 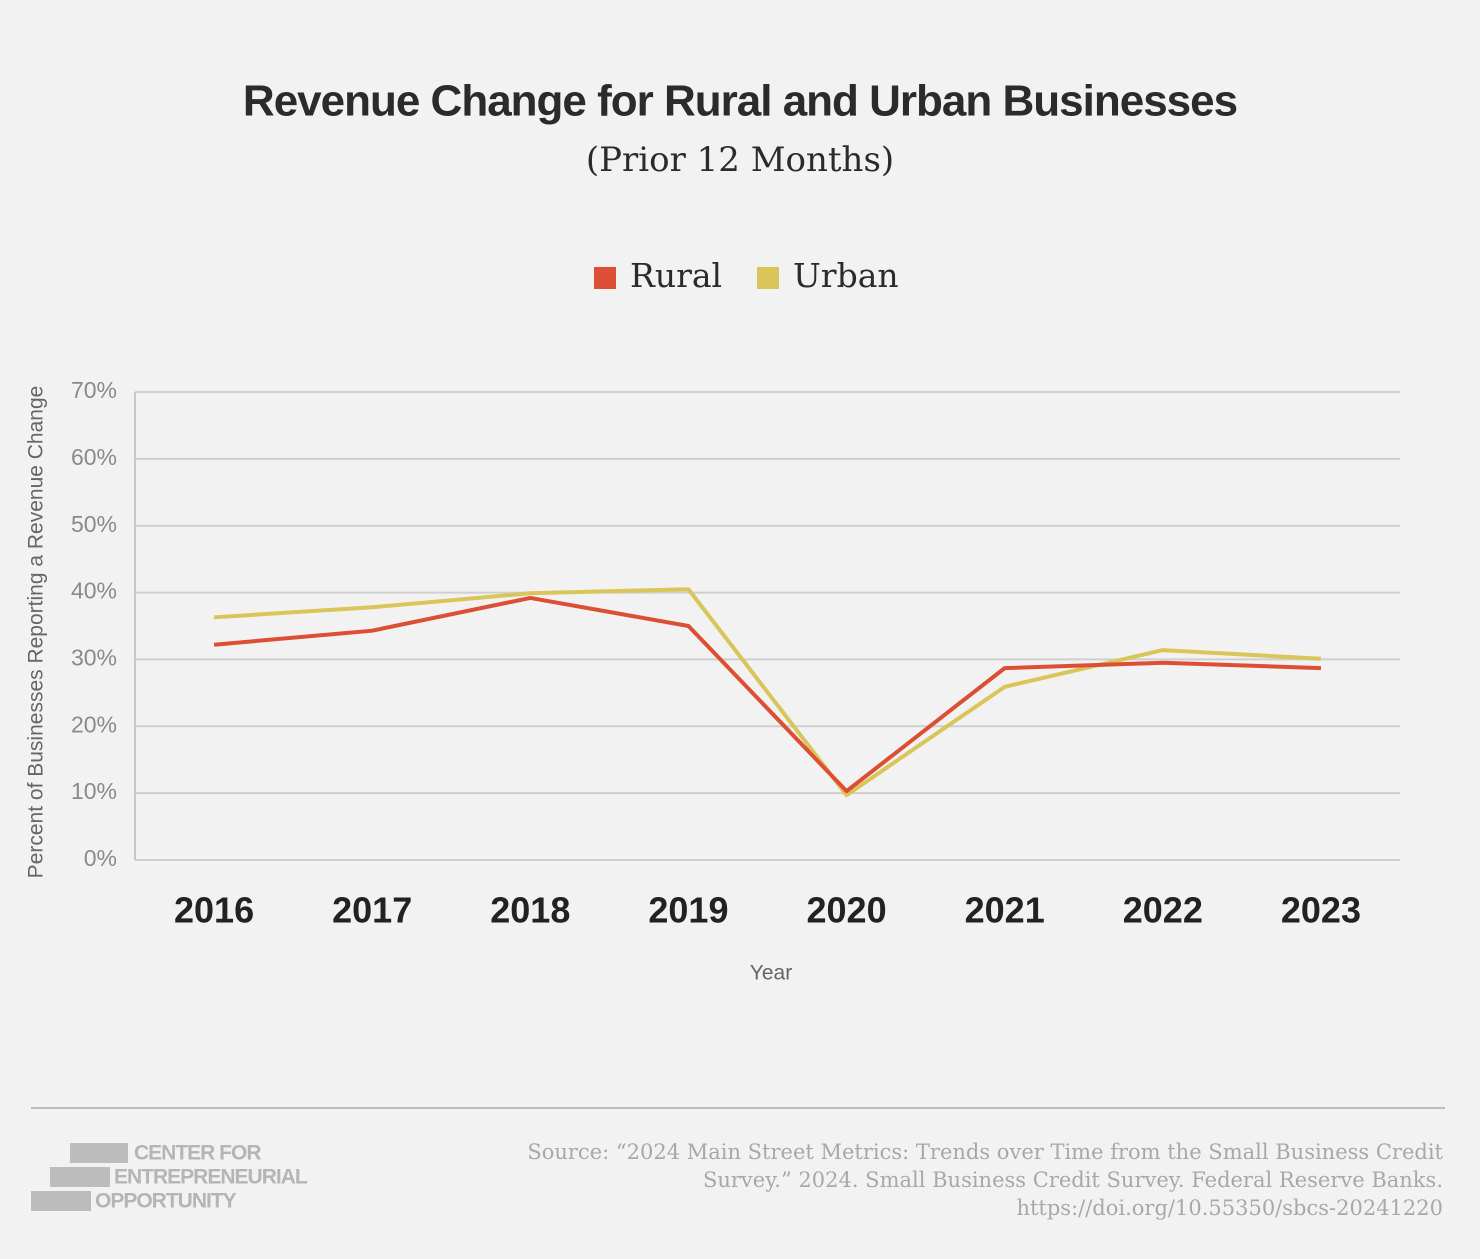 What do you see at coordinates (197, 1153) in the screenshot?
I see `logo-text: CENTER FOR` at bounding box center [197, 1153].